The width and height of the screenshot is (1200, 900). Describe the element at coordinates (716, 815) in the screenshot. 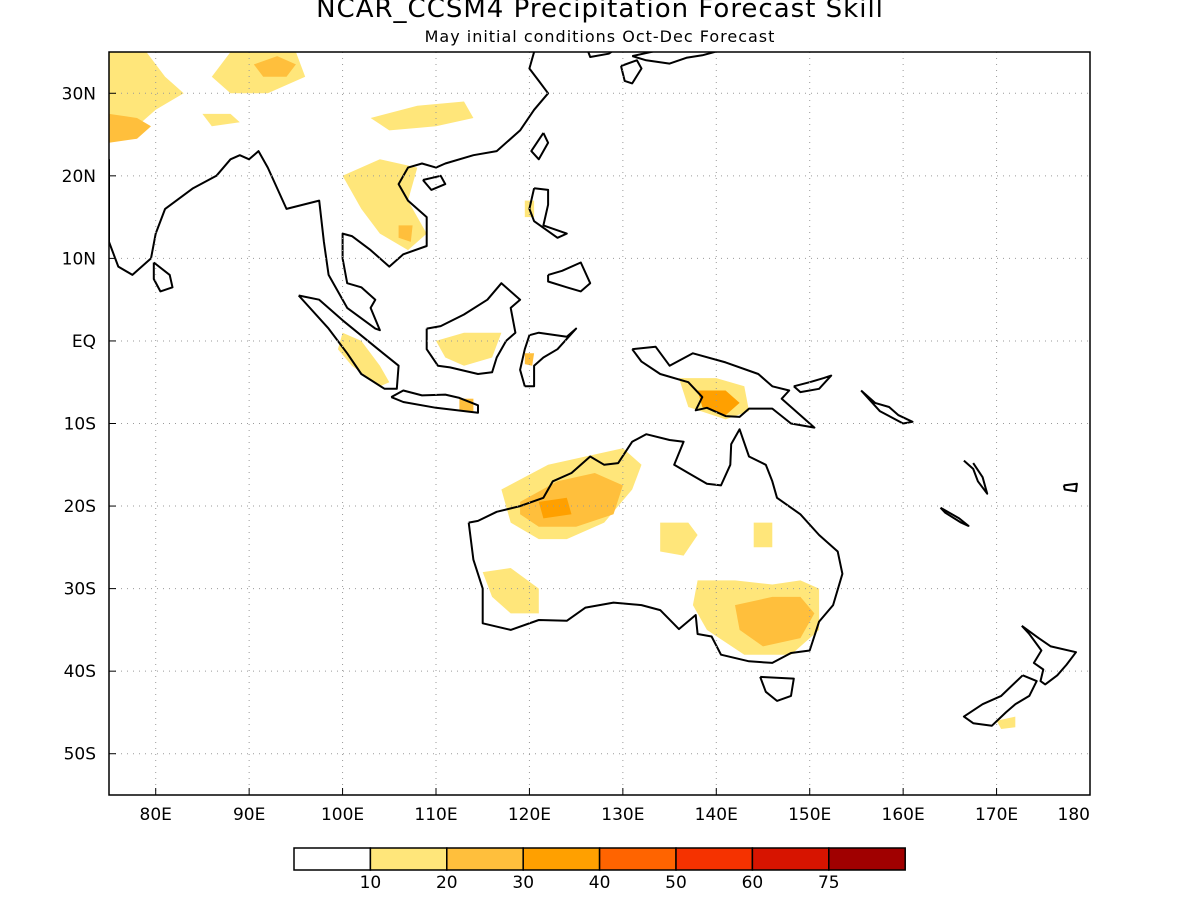

I see `tick-label-lon: 140E` at that location.